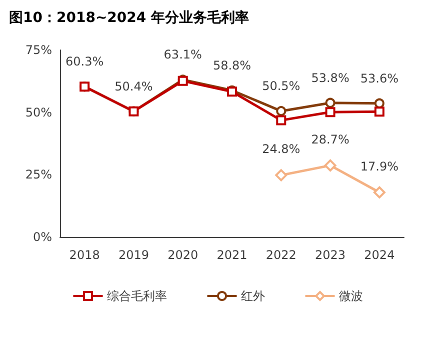 The height and width of the screenshot is (341, 436). I want to click on data-label: 53.8%, so click(330, 77).